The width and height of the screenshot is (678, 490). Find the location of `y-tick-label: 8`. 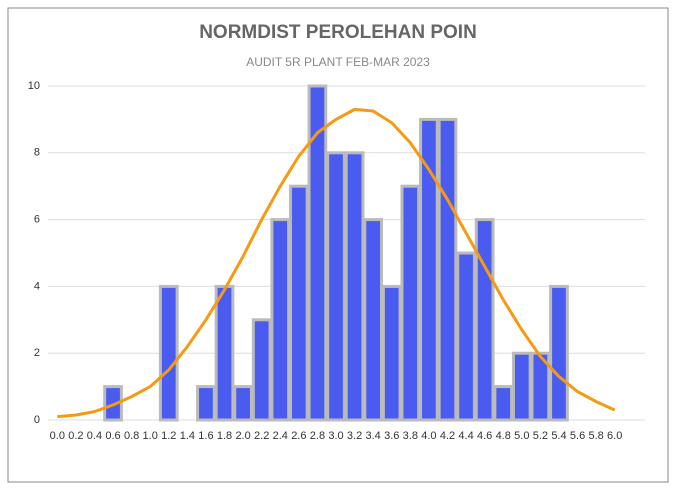

y-tick-label: 8 is located at coordinates (37, 153).